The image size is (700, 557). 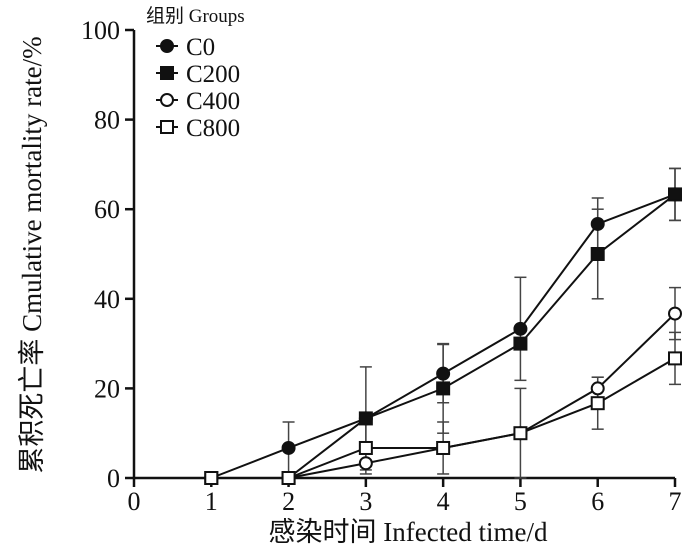 What do you see at coordinates (365, 501) in the screenshot?
I see `x-tick-label: 3` at bounding box center [365, 501].